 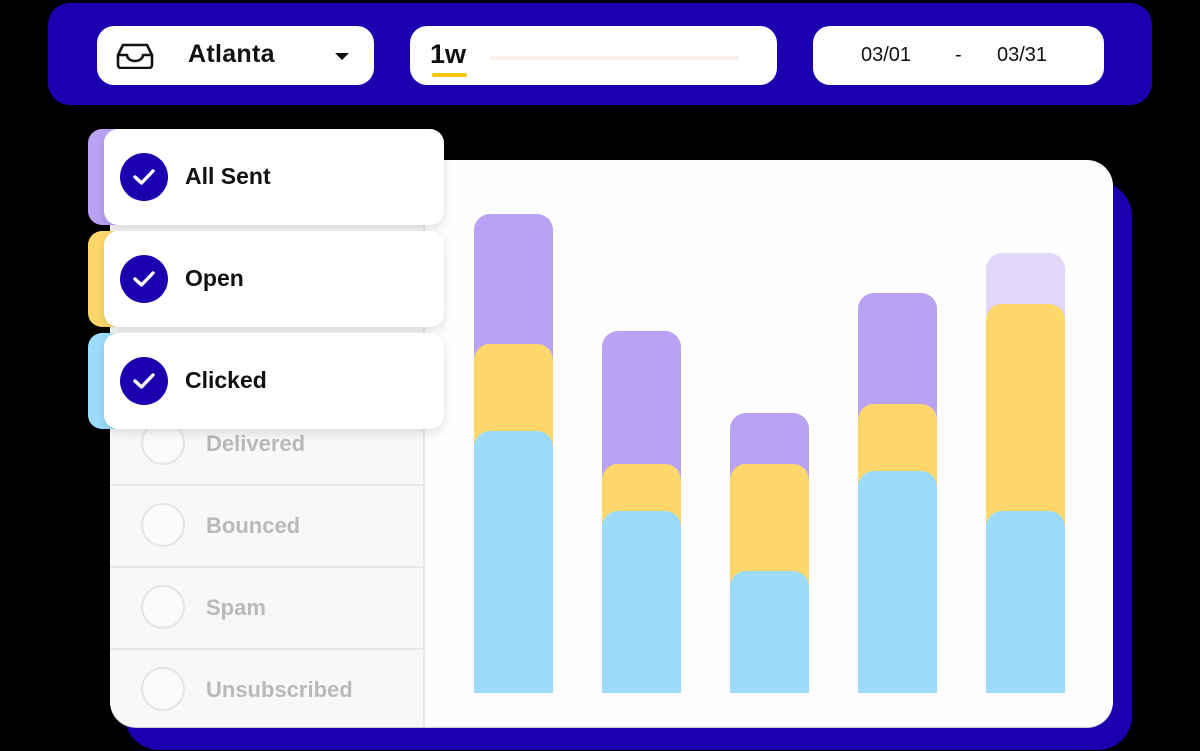 I want to click on filter-chip-all-sent: All Sent, so click(x=266, y=177).